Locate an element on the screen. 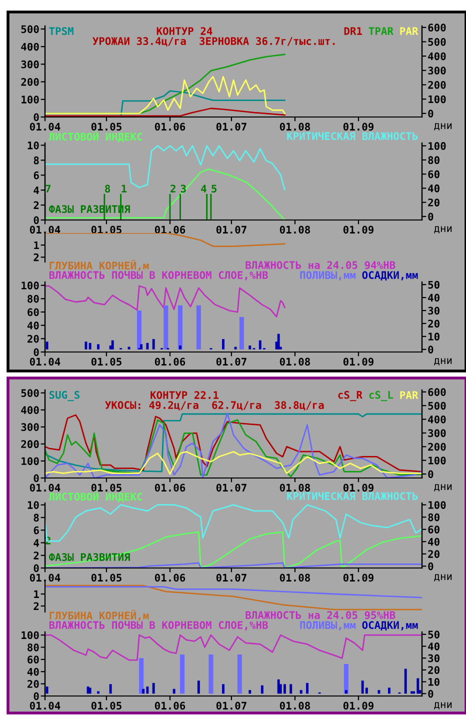 This screenshot has height=715, width=466. y-tick-label: 6 is located at coordinates (36, 530).